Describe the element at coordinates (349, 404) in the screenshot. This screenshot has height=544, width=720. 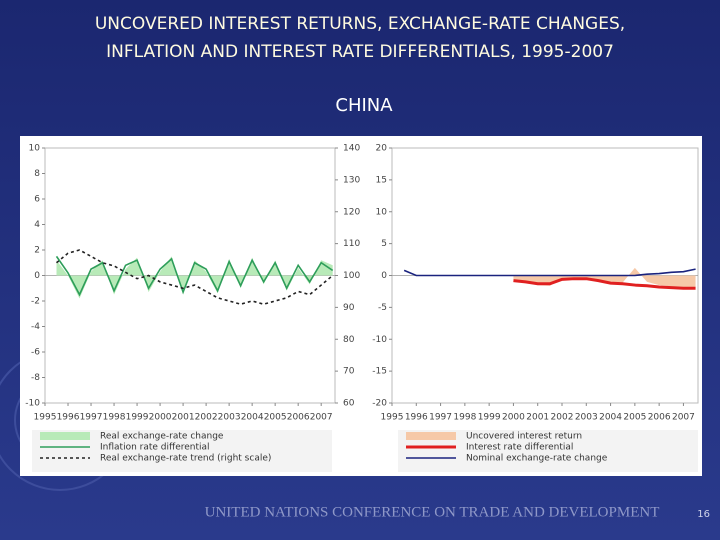
I see `y2-tick-label: 60` at that location.